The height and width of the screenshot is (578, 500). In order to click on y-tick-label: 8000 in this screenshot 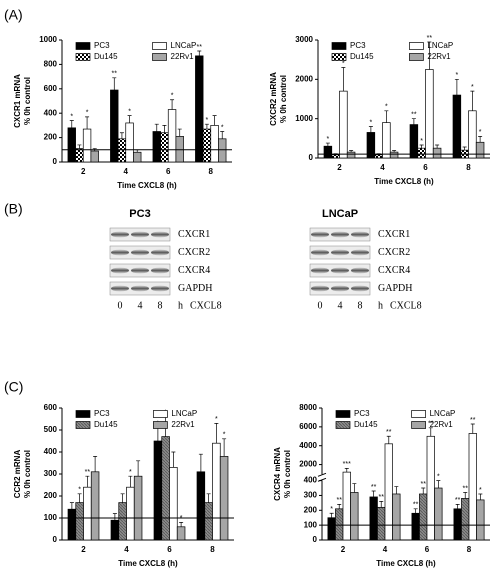, I will do `click(308, 407)`.